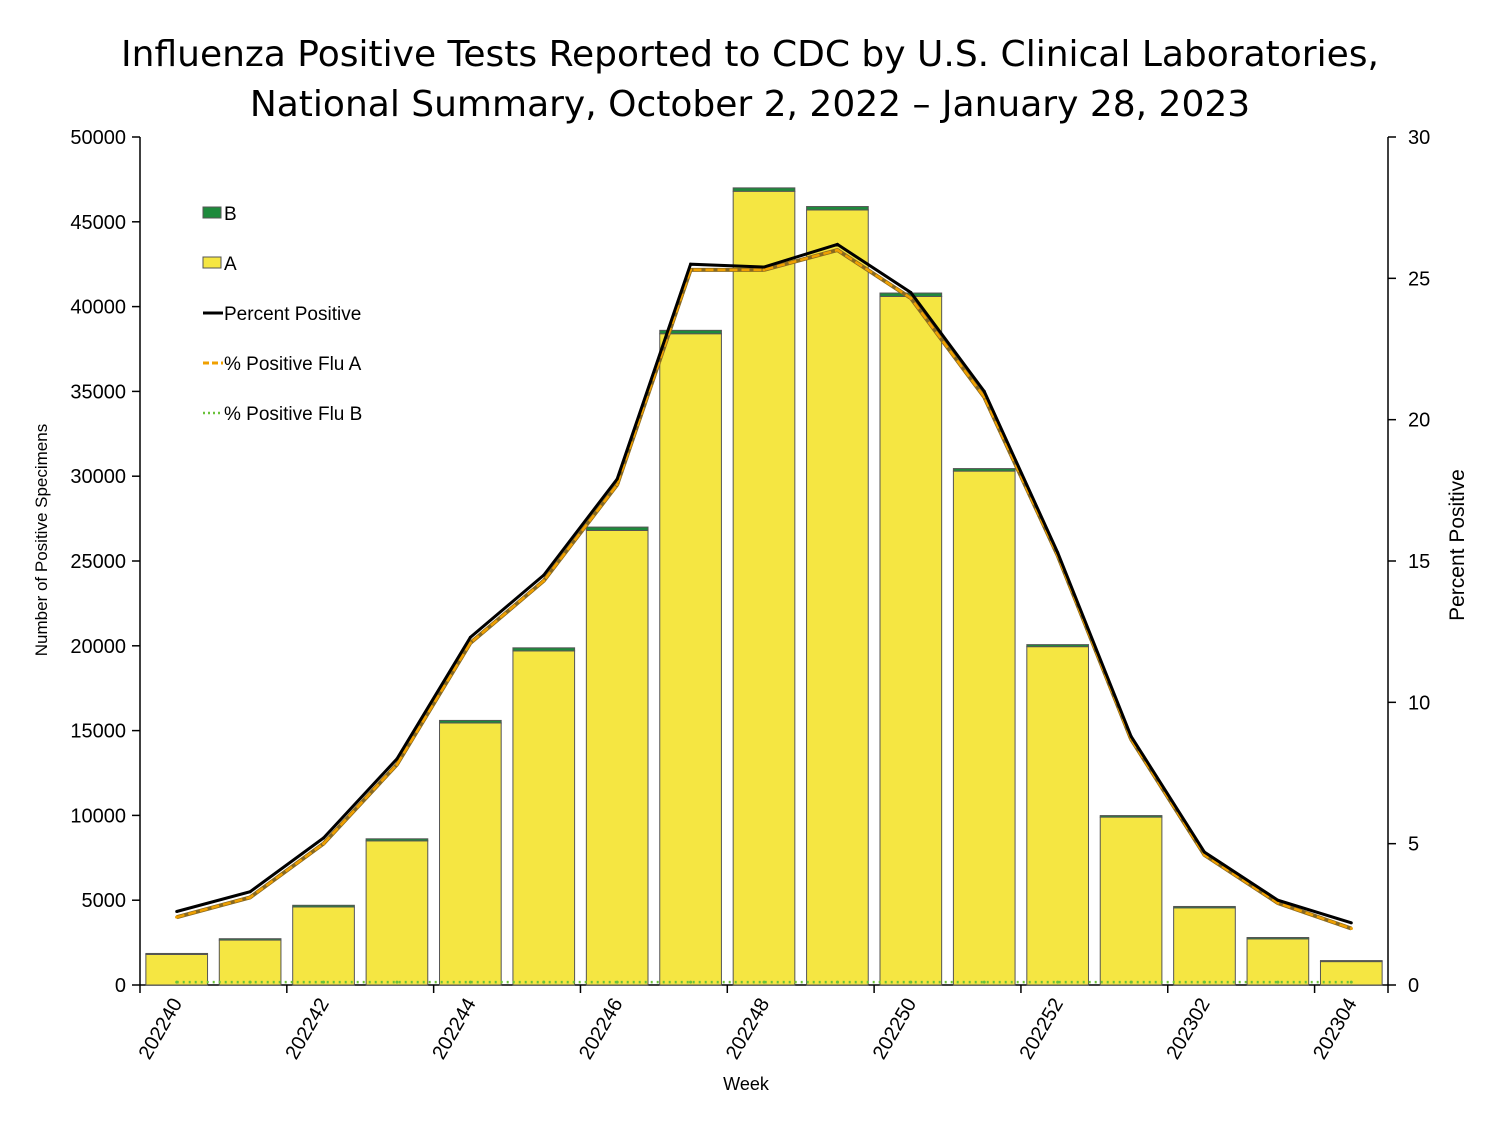 The image size is (1500, 1125). I want to click on legend-label: A, so click(230, 264).